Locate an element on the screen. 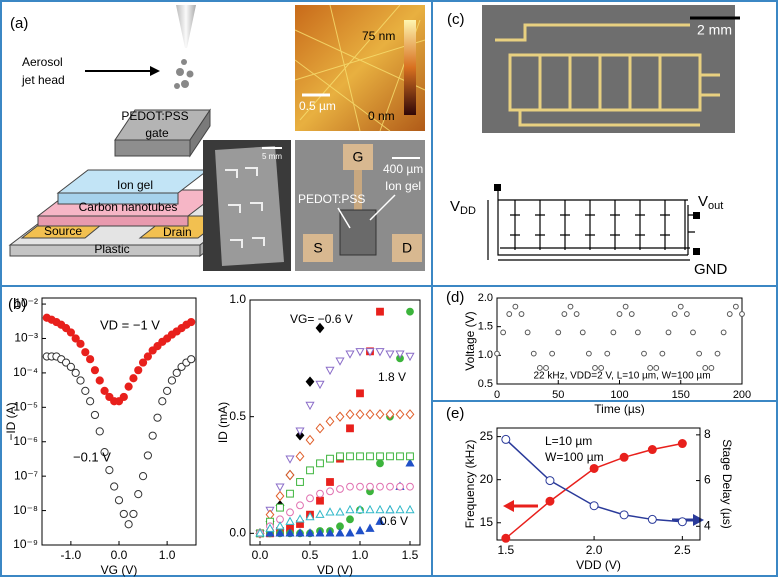 The height and width of the screenshot is (577, 778). y-tick-label: 0.5 is located at coordinates (237, 416).